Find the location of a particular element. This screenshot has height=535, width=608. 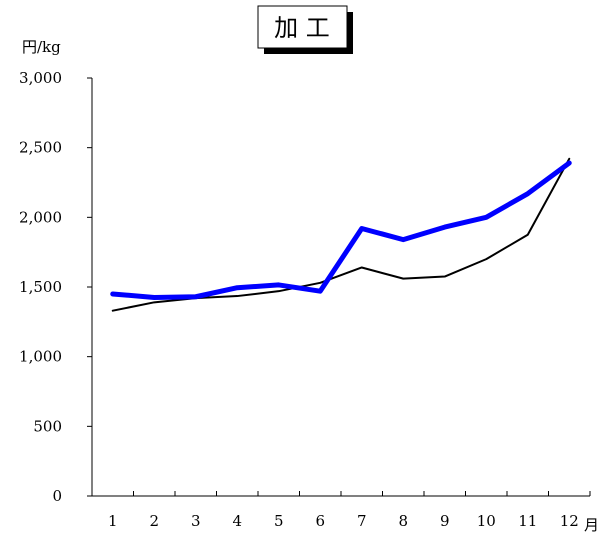

chart-title-box: 加 工 is located at coordinates (305, 29).